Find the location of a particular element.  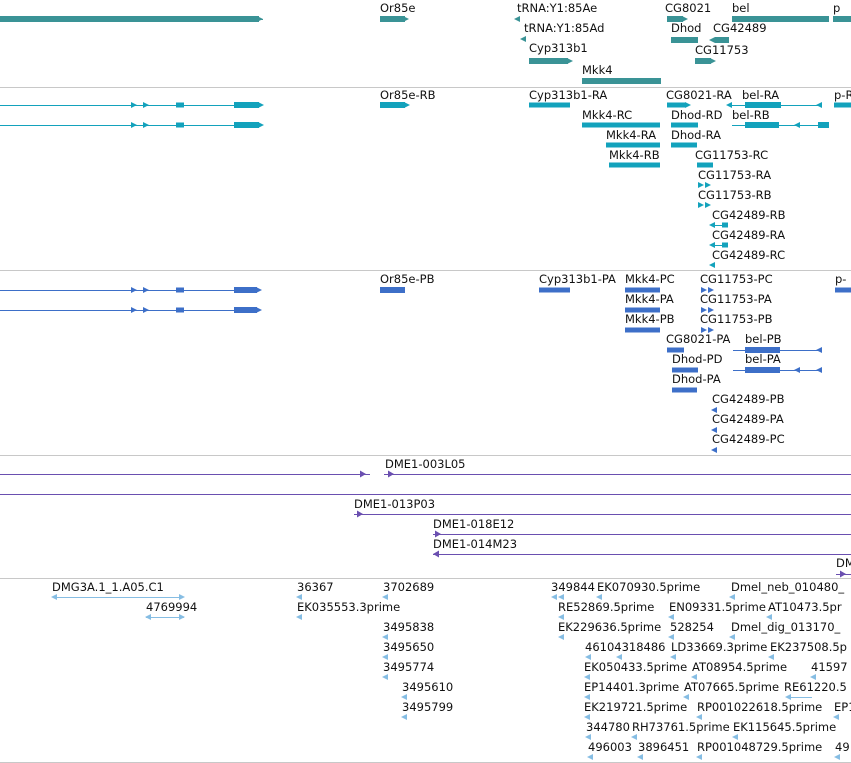

feature-label: p is located at coordinates (837, 8).